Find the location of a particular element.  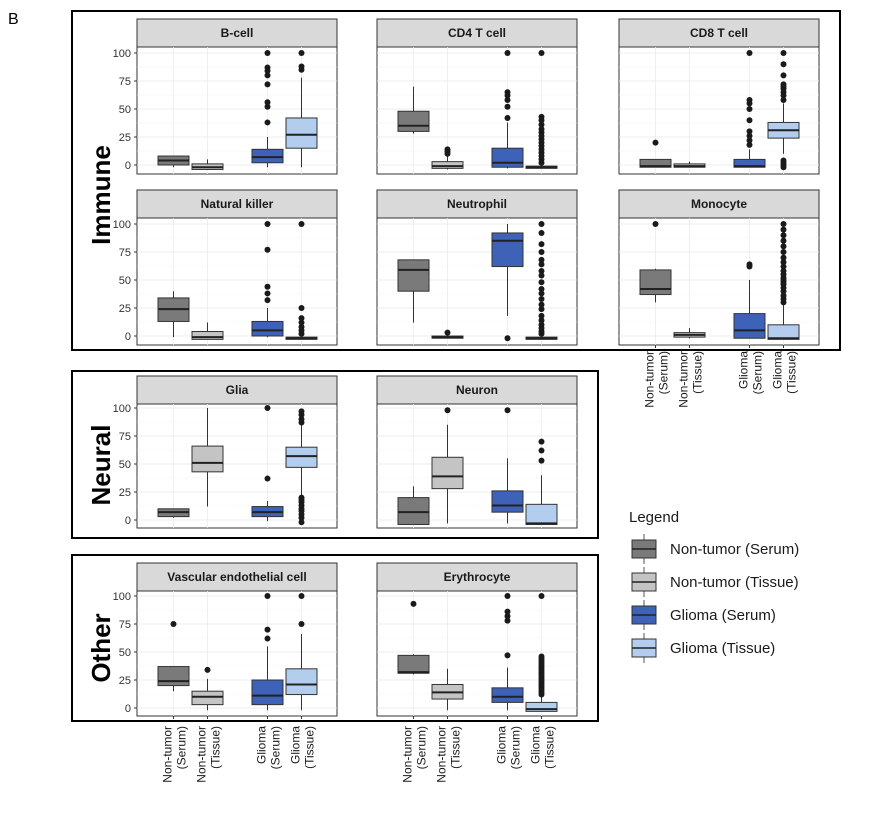

legend-entry: Glioma (Serum) is located at coordinates (703, 615).